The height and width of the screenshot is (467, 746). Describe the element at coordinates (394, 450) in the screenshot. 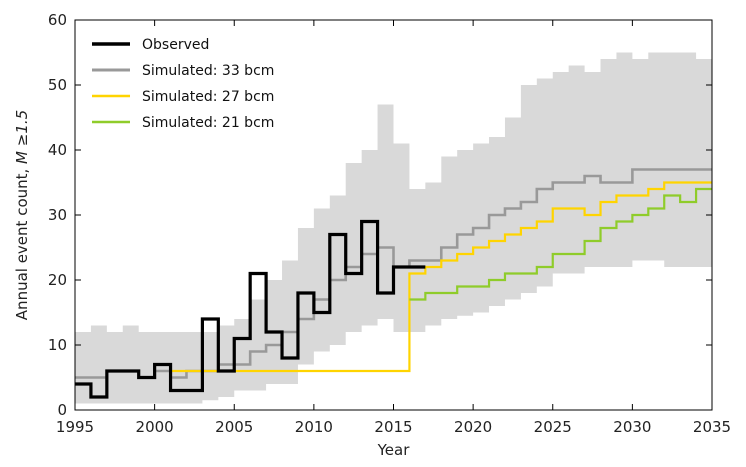

I see `x-axis-label: Year` at that location.